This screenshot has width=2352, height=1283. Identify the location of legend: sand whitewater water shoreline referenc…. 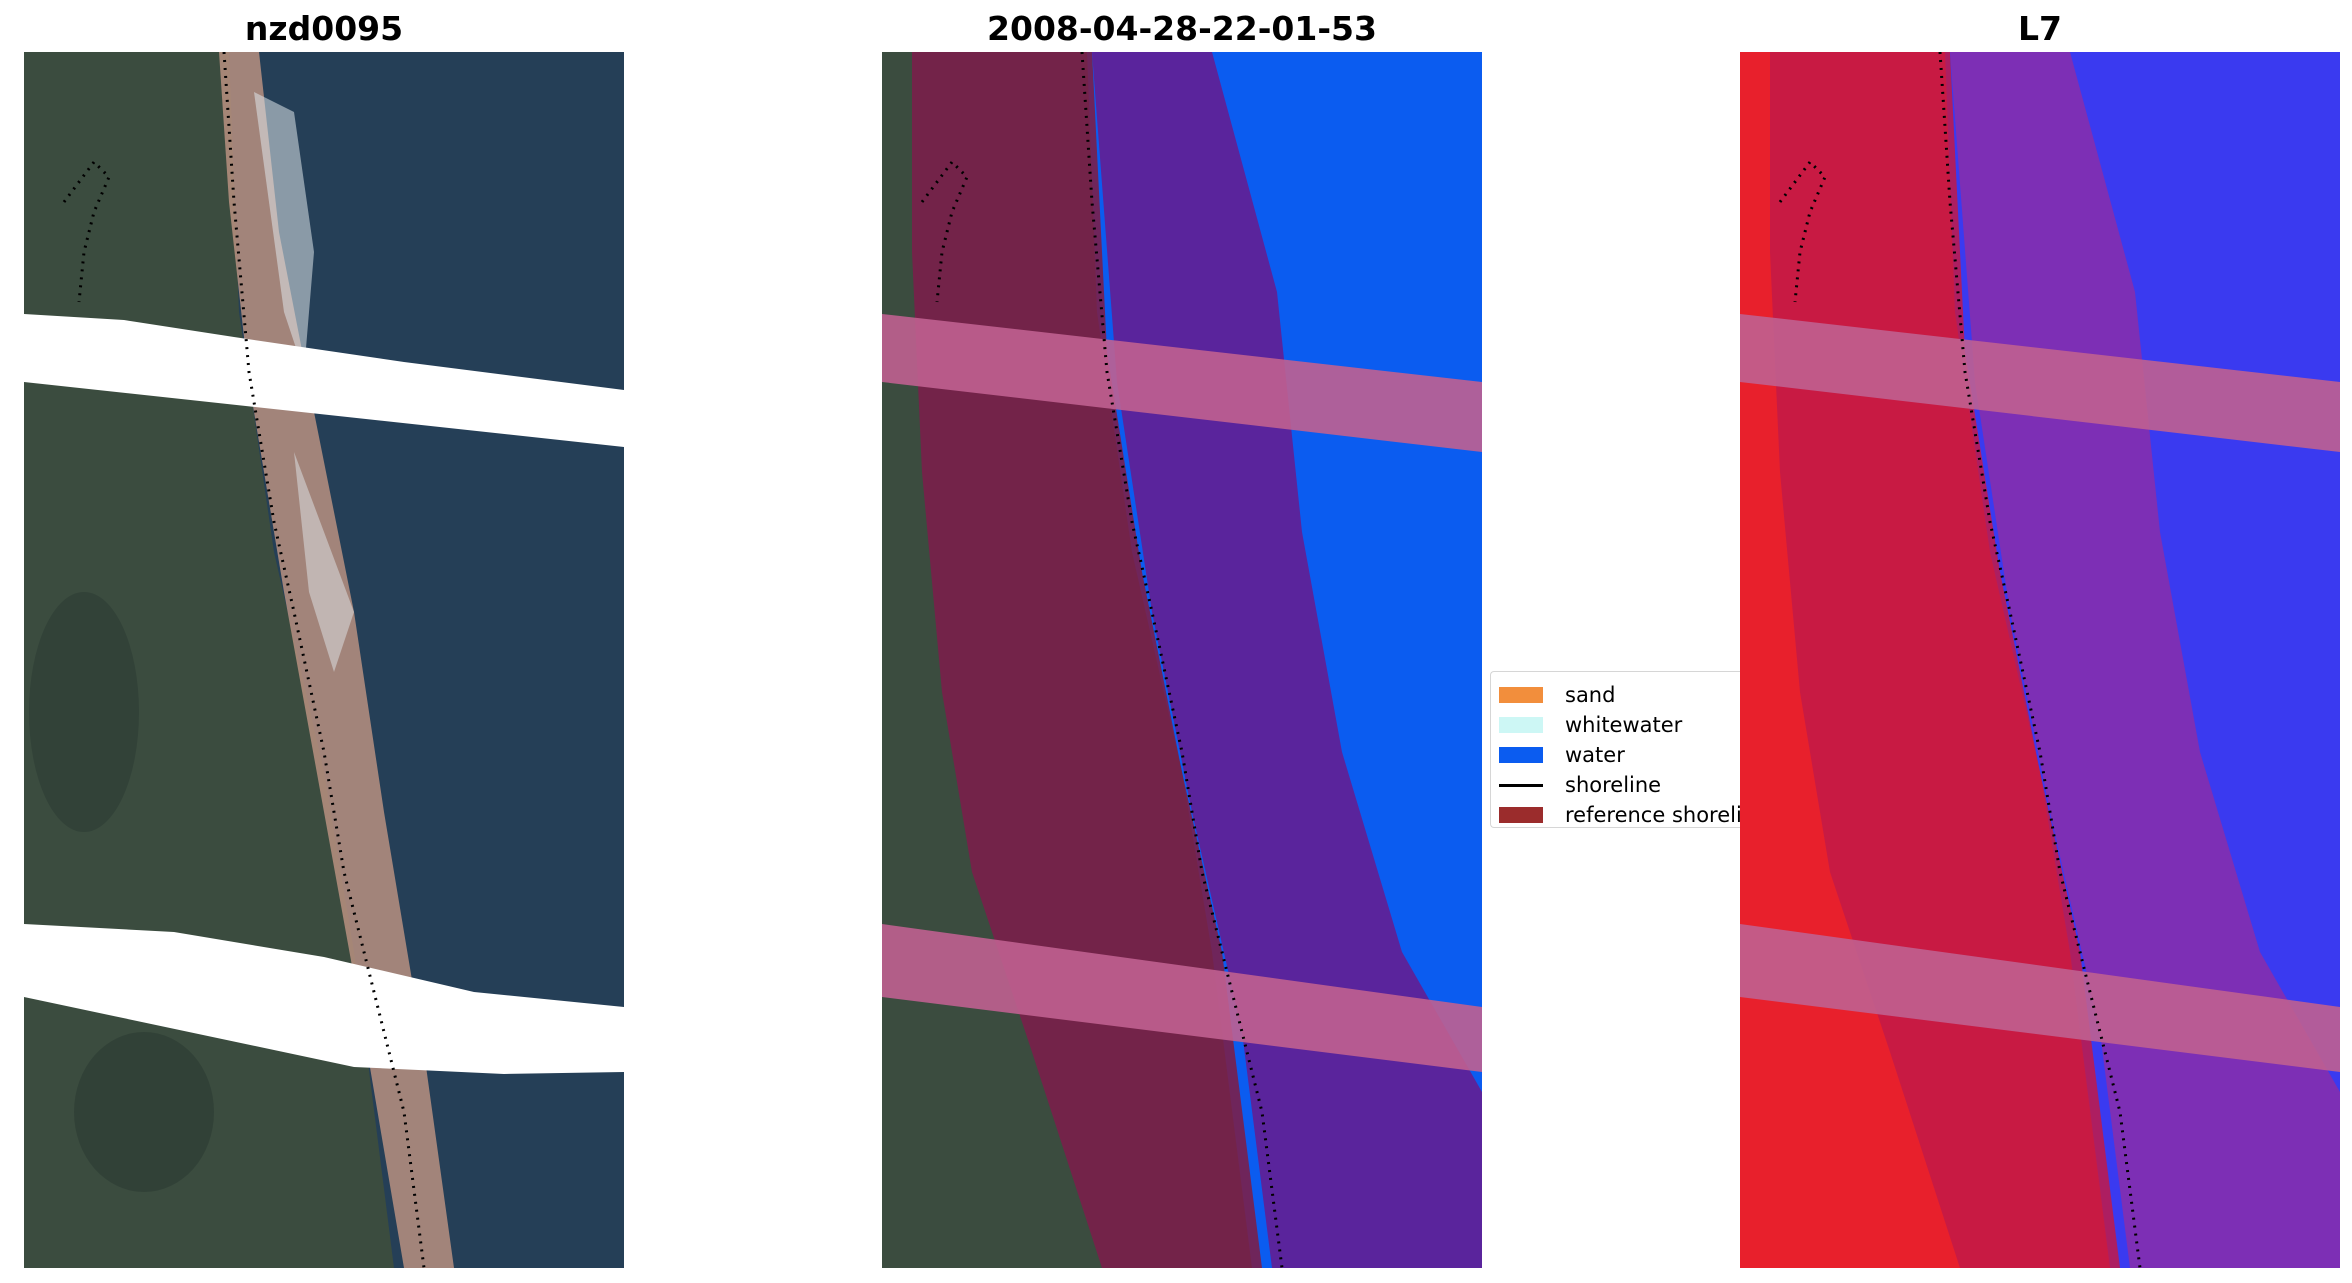
(1615, 749).